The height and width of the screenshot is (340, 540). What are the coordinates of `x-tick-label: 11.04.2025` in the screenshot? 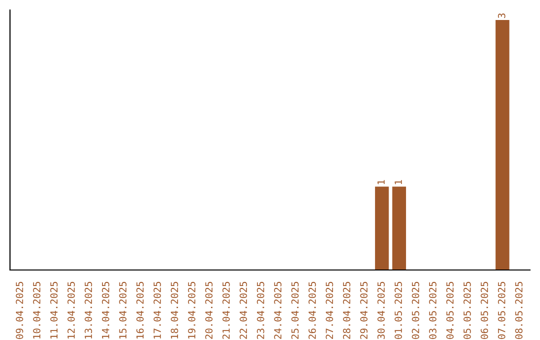 It's located at (54, 310).